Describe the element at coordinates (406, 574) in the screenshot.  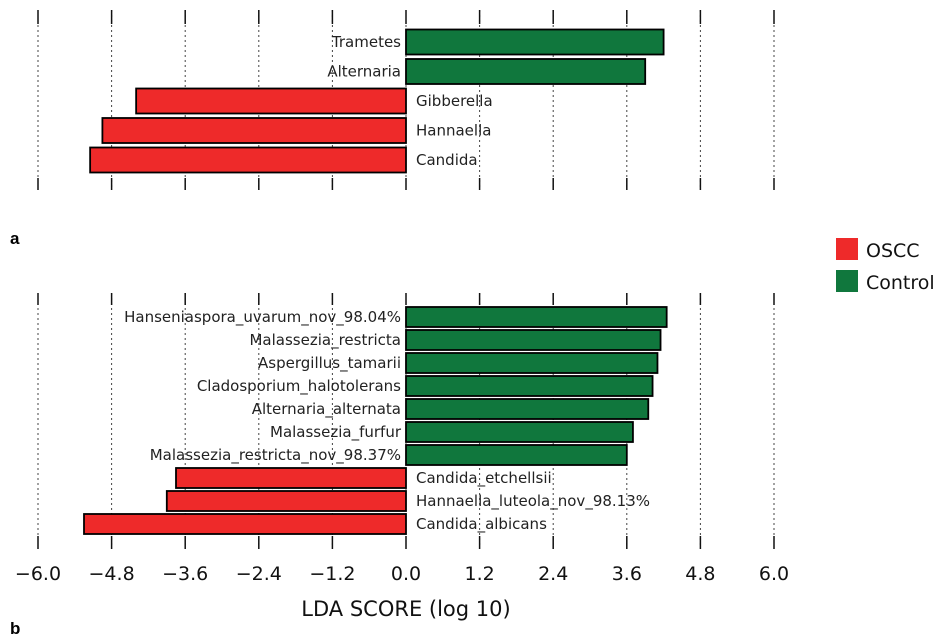
I see `x-tick-label: 0.0` at that location.